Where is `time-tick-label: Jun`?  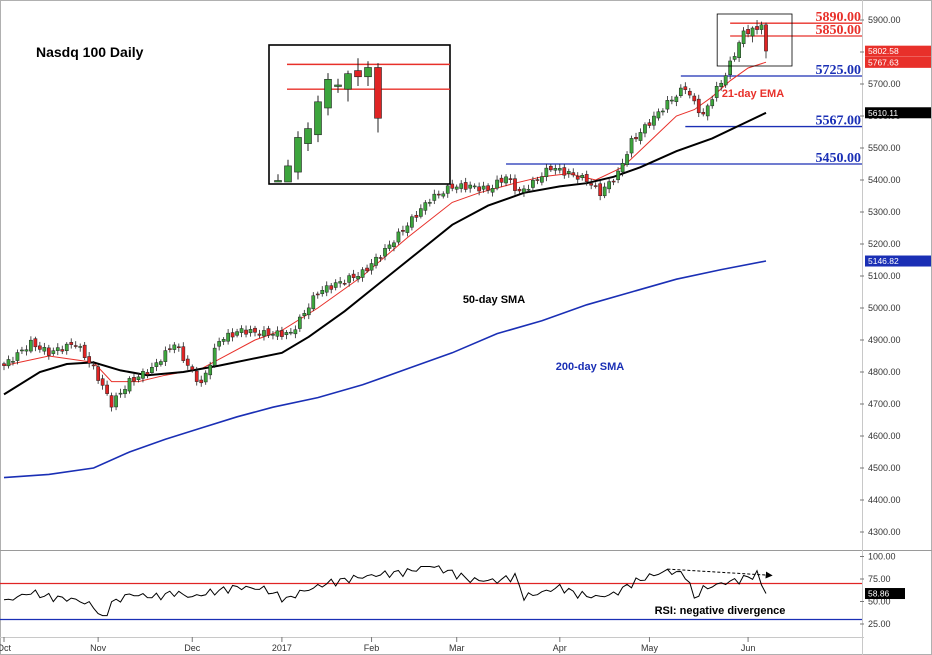
time-tick-label: Jun is located at coordinates (748, 648).